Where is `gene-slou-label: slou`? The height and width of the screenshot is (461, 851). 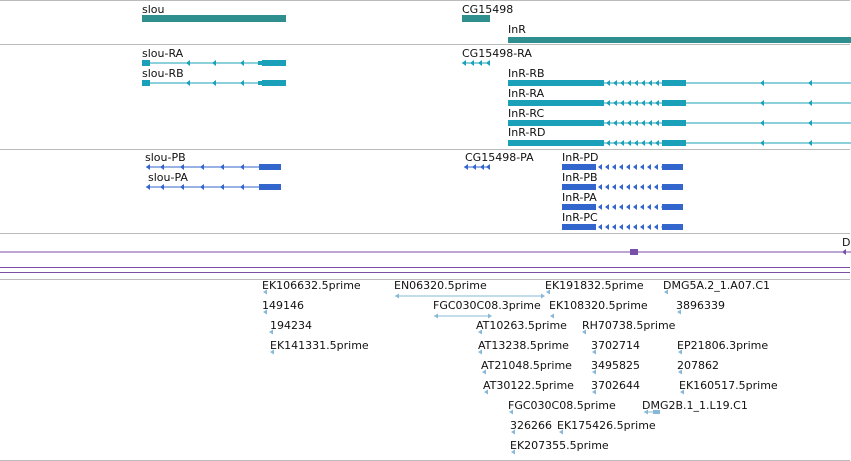
gene-slou-label: slou is located at coordinates (153, 9).